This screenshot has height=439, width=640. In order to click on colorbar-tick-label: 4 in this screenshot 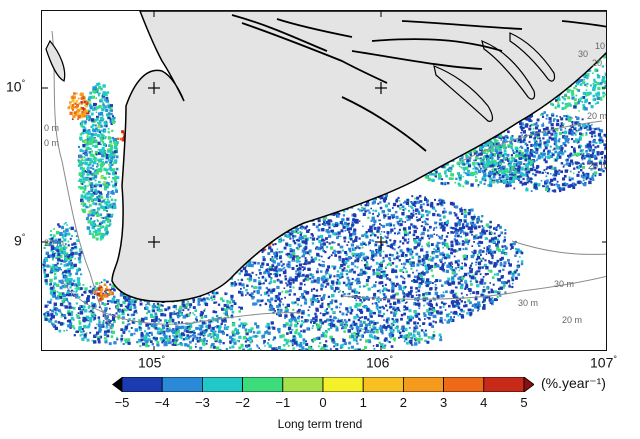, I will do `click(484, 402)`.